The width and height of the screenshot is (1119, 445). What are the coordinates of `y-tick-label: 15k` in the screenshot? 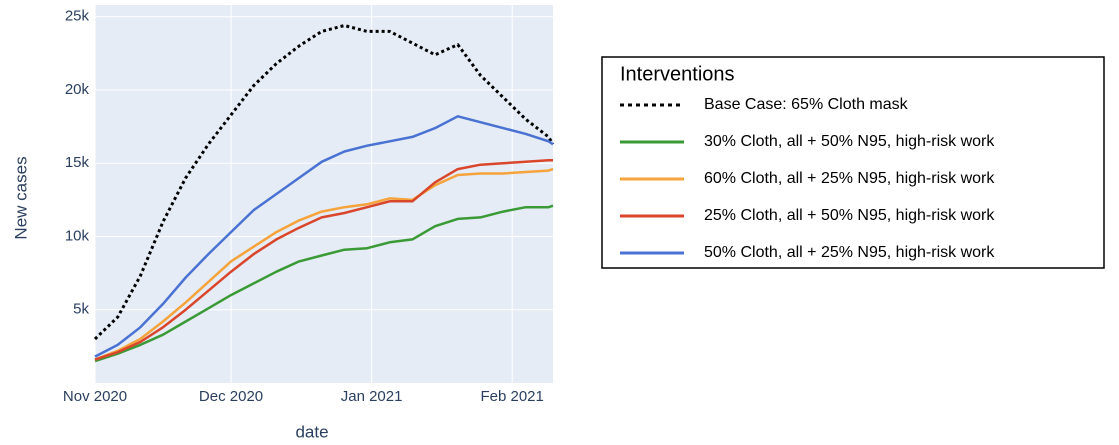 It's located at (77, 162).